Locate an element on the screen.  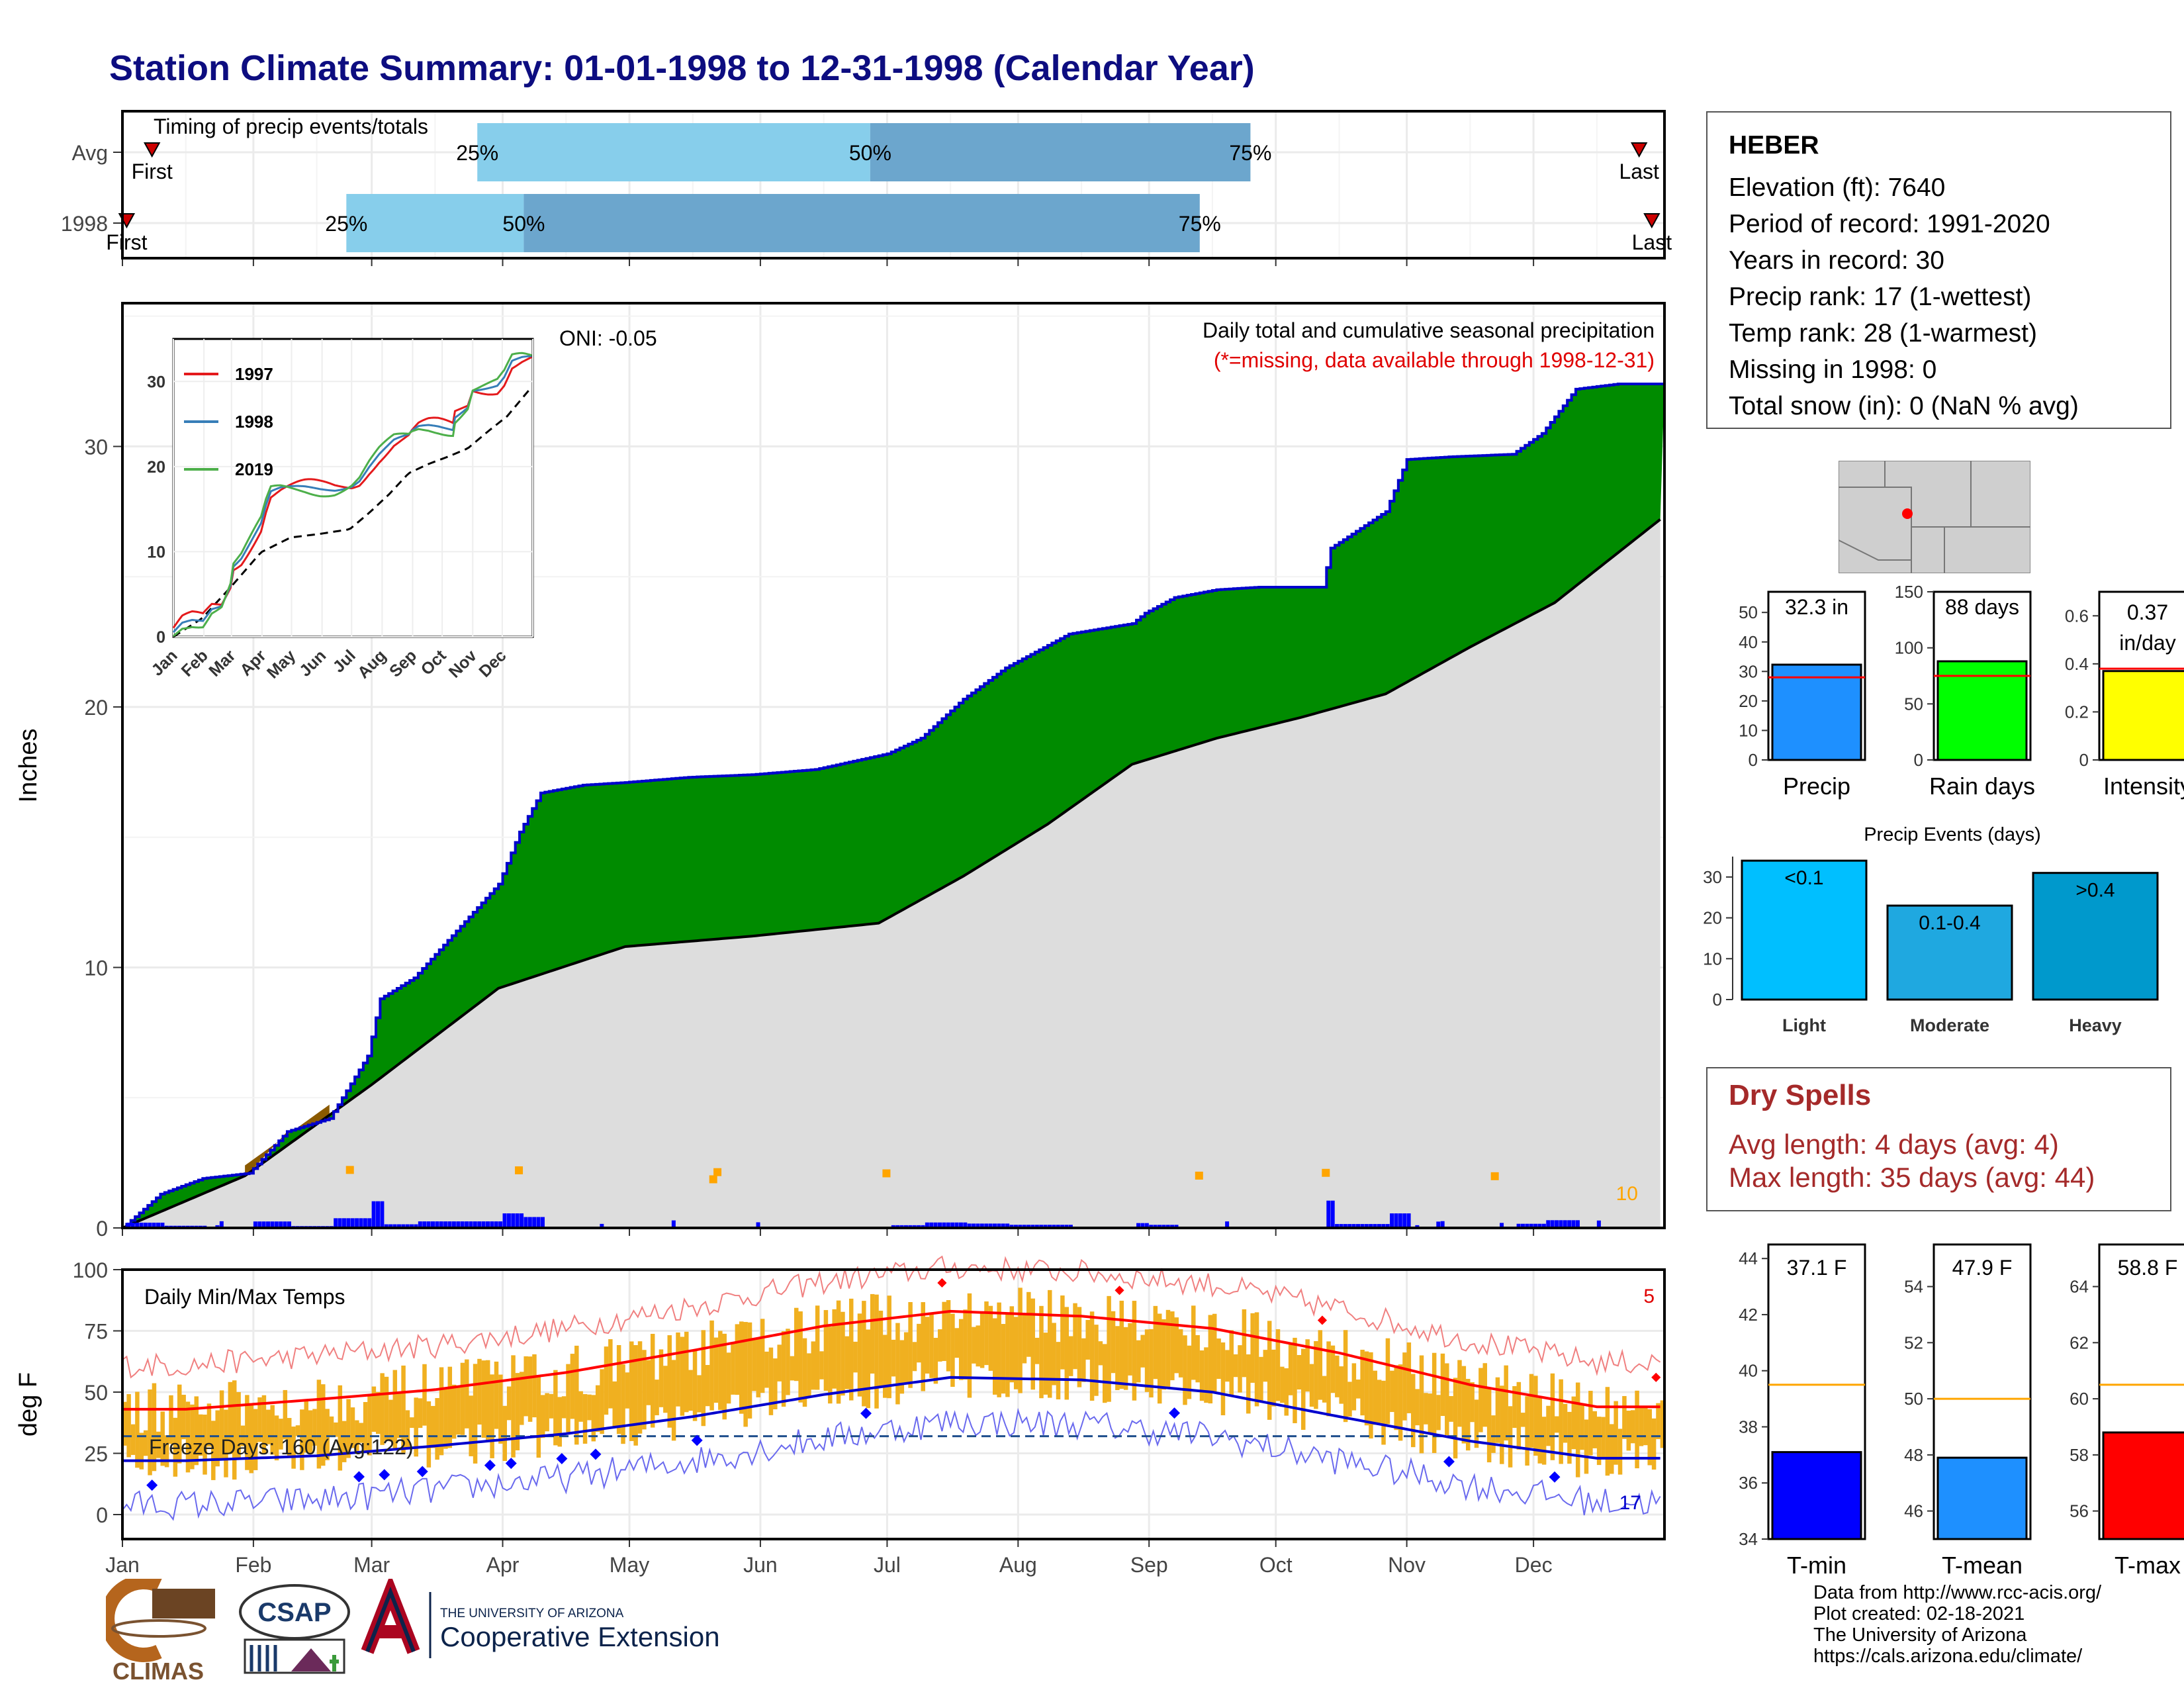
temp-bar-0-y-tick-label: 34 is located at coordinates (1749, 1539).